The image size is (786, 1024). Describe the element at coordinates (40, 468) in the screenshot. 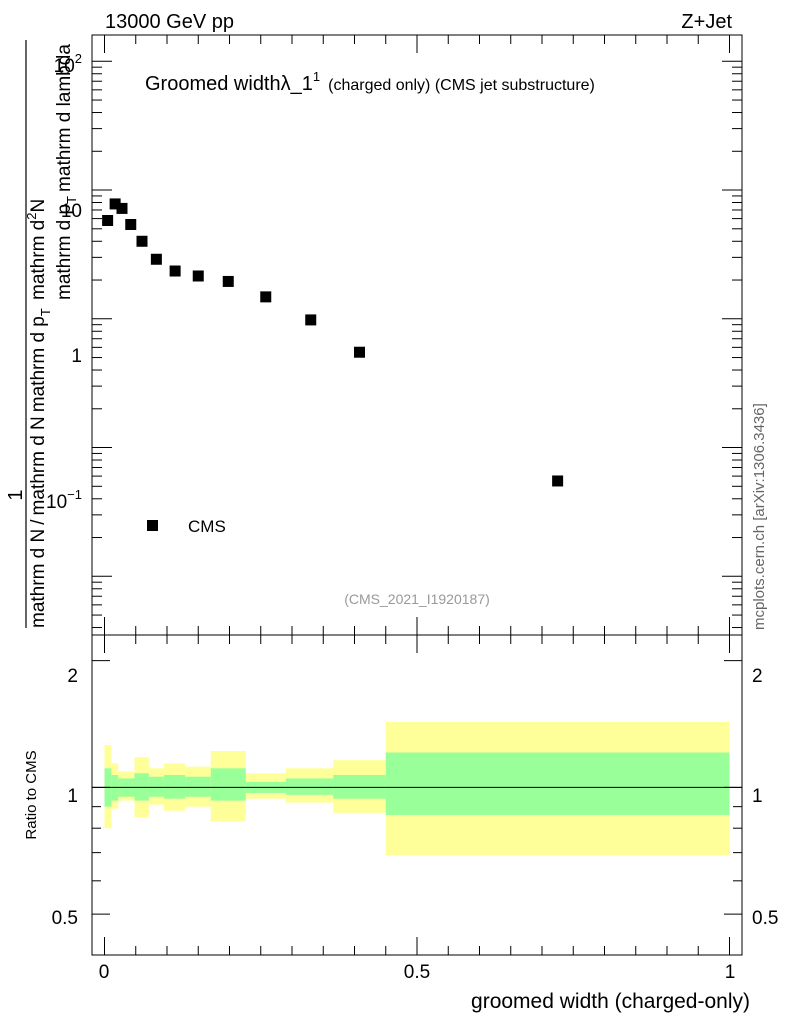

I see `ylabel-lower: mathrm d N/mathrm d Nmathrm d pT` at that location.